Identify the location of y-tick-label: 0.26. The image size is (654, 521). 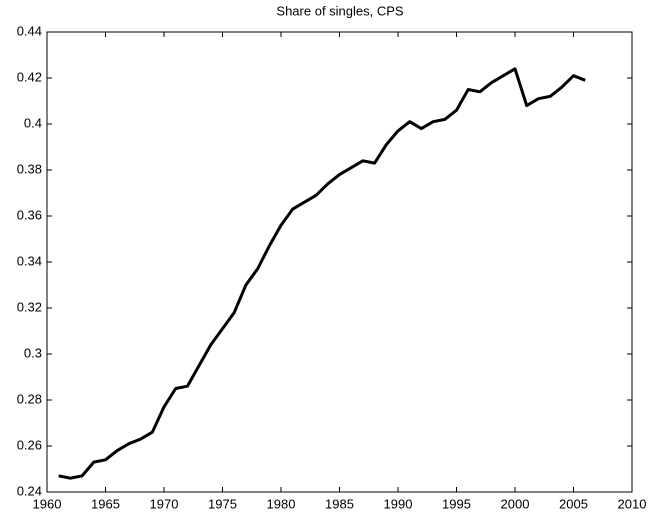
(29, 444).